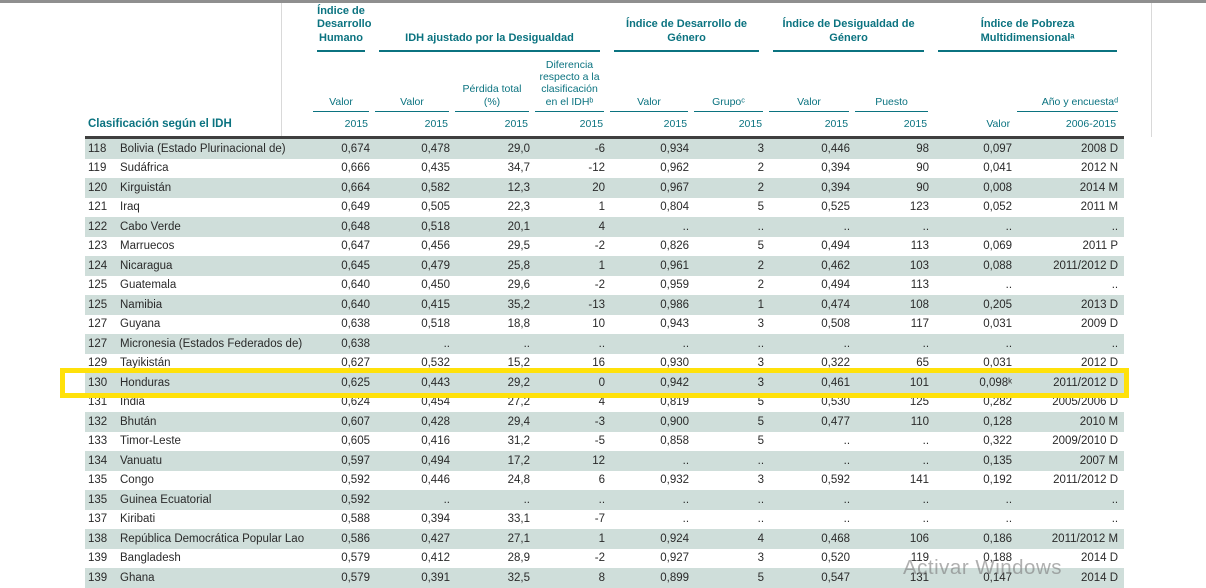 The image size is (1206, 588). I want to click on value-cell: -7, so click(600, 519).